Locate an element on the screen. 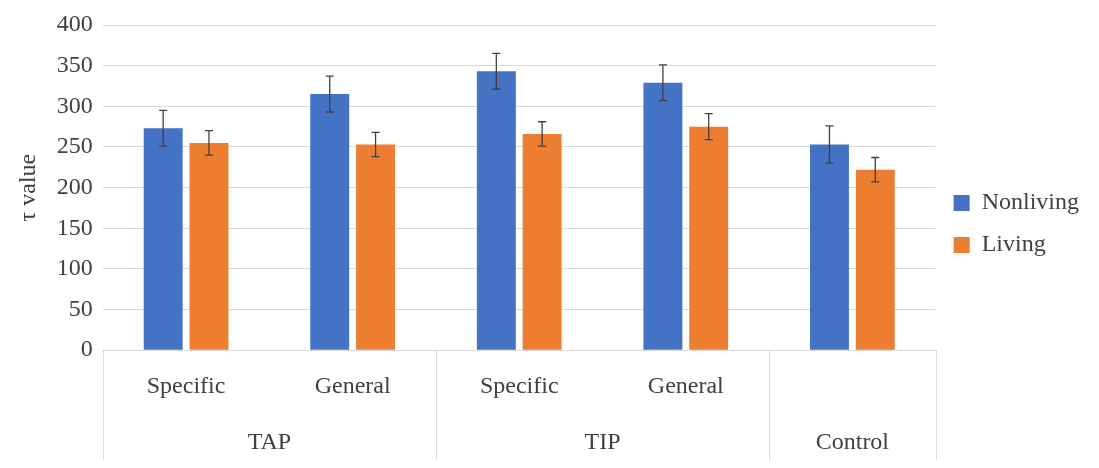  y-tick-label: 0 is located at coordinates (86, 348).